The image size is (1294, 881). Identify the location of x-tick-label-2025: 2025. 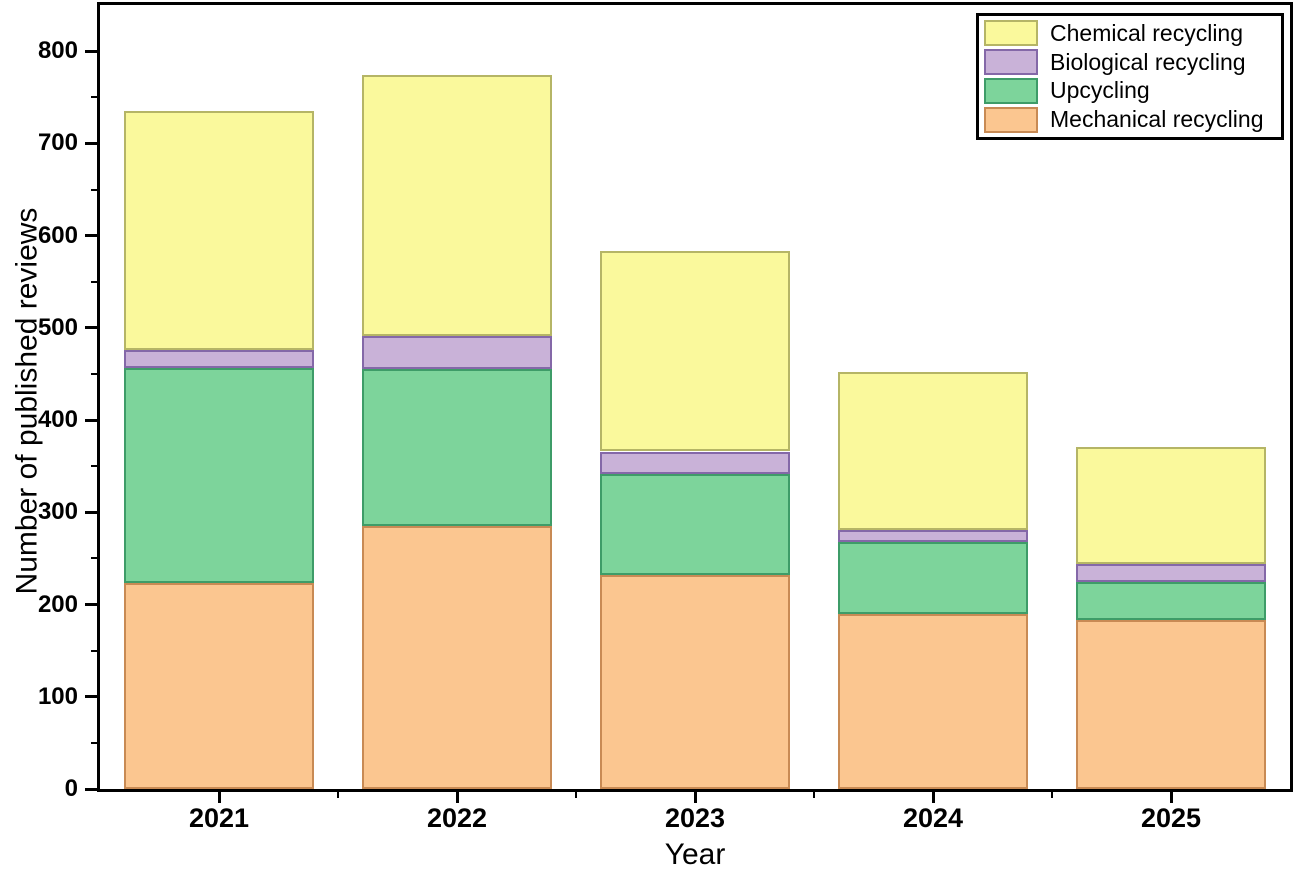
(1171, 818).